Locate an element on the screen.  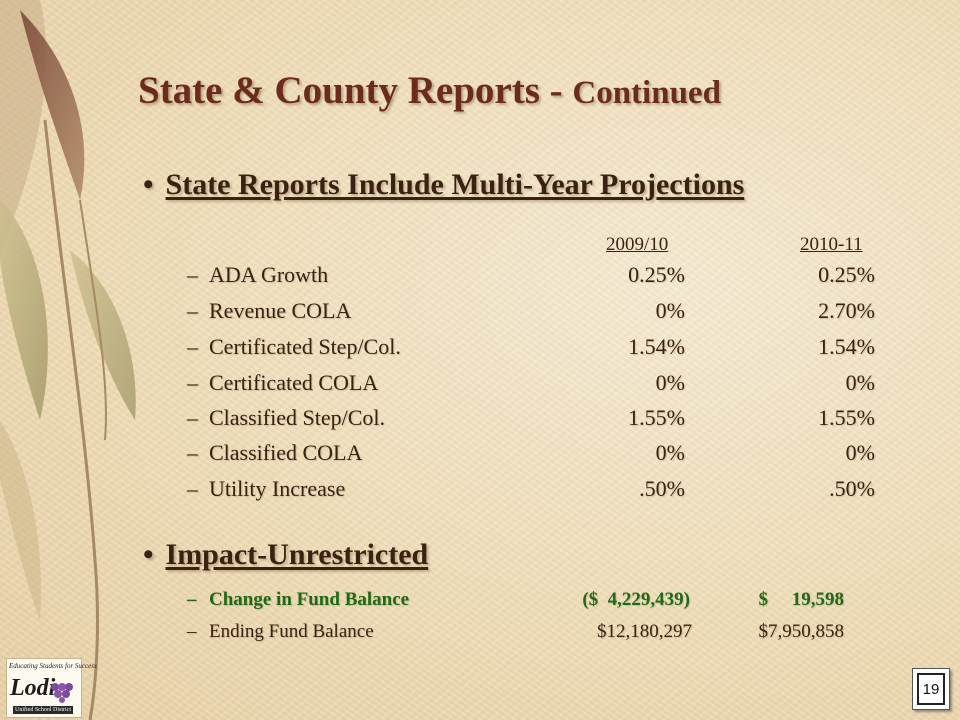
column-header-2009-10: 2009/10 is located at coordinates (637, 244).